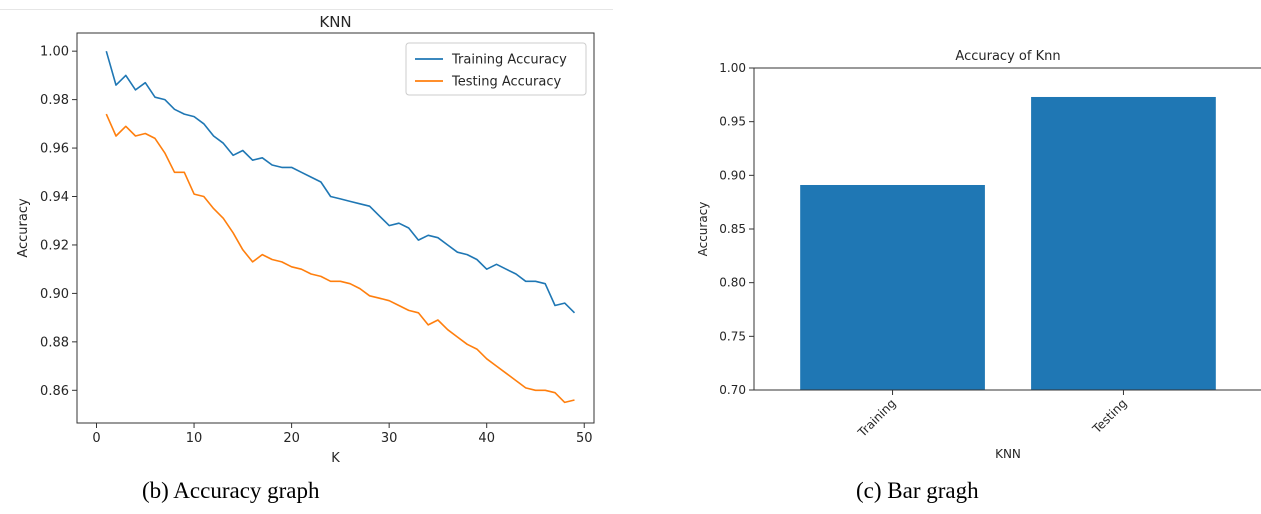 This screenshot has height=514, width=1261. What do you see at coordinates (506, 82) in the screenshot?
I see `legend-label-1: Testing Accuracy` at bounding box center [506, 82].